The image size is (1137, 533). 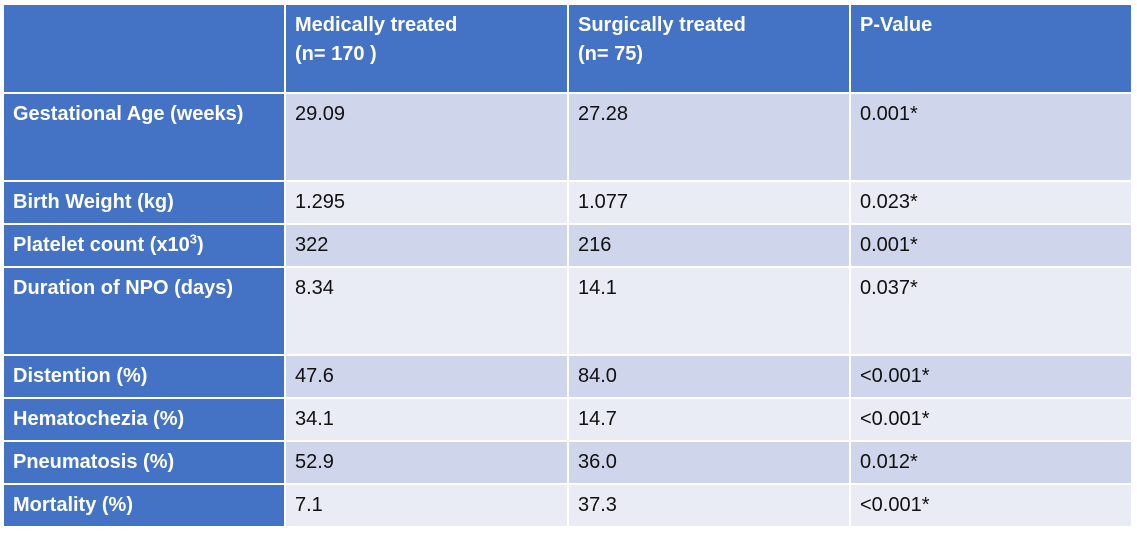 I want to click on table-row: Platelet count (x103) 322 216 0.001*, so click(x=567, y=245).